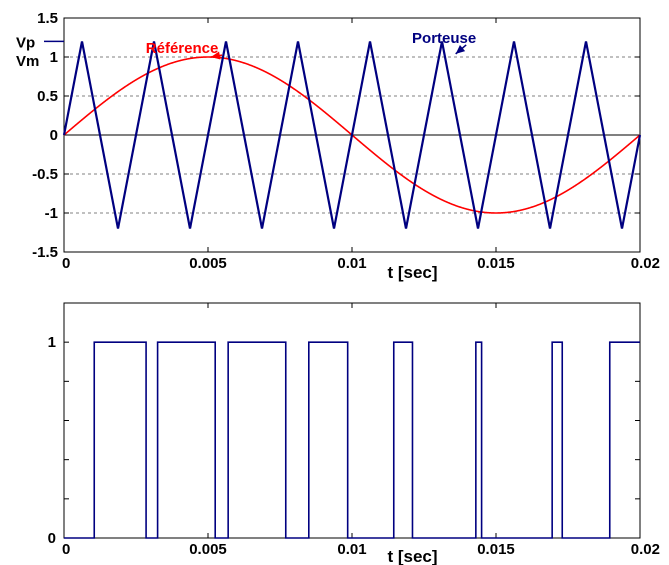 This screenshot has width=669, height=565. What do you see at coordinates (45, 174) in the screenshot?
I see `y-tick-label: -0.5` at bounding box center [45, 174].